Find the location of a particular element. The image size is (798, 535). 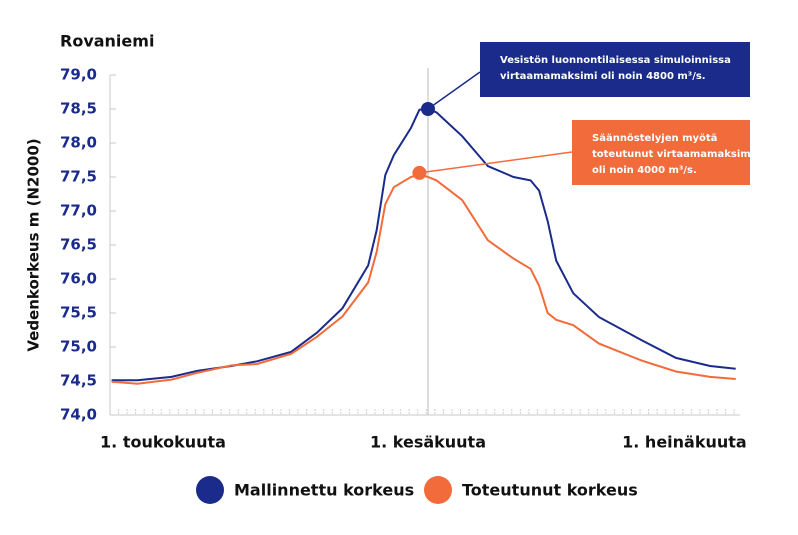

legend-label: Toteutunut korkeus is located at coordinates (550, 490).